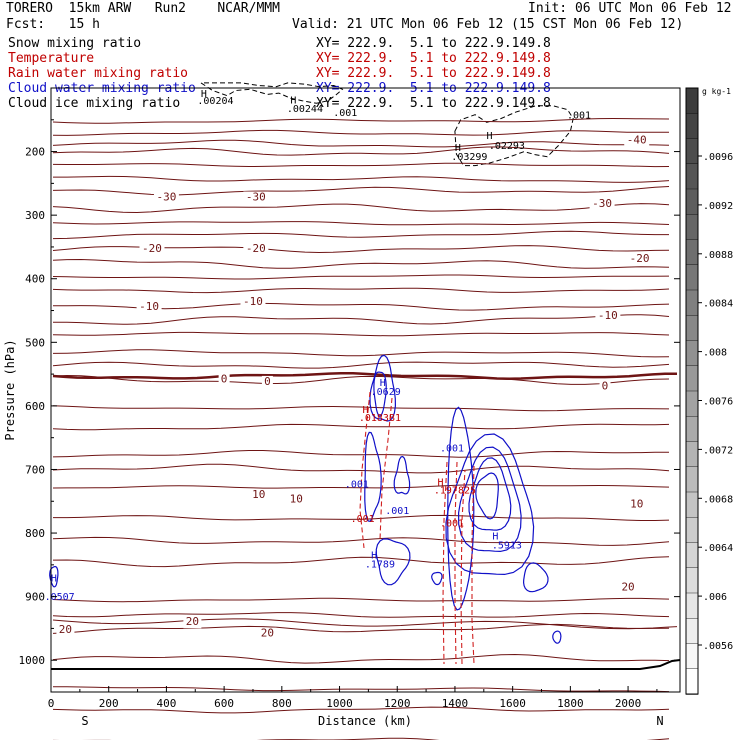  What do you see at coordinates (35, 152) in the screenshot?
I see `y-tick-label: 200` at bounding box center [35, 152].